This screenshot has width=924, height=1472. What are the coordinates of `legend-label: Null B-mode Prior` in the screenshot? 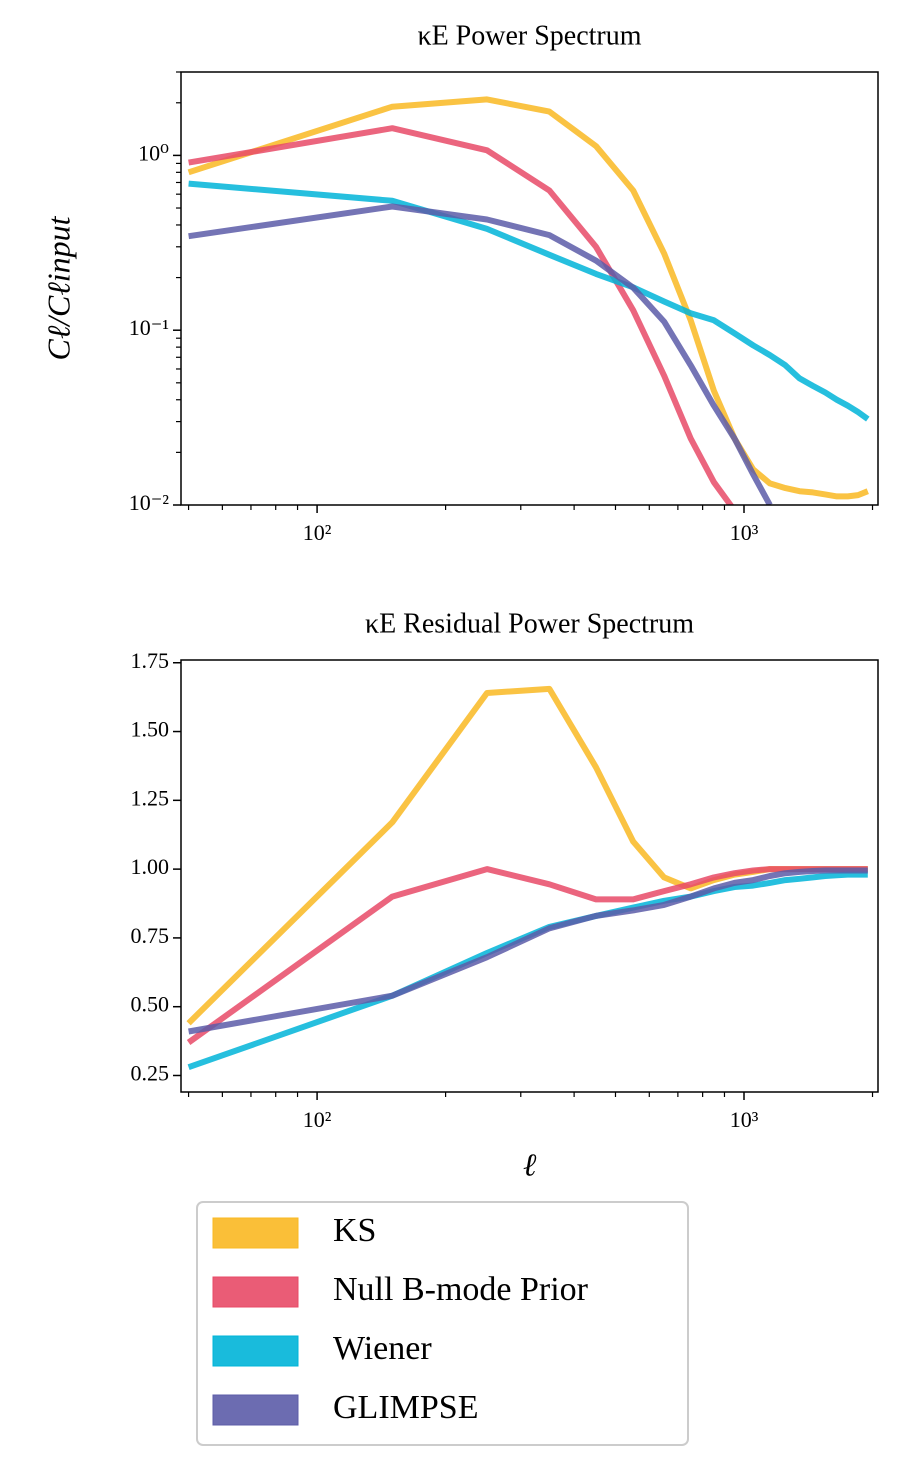 It's located at (461, 1289).